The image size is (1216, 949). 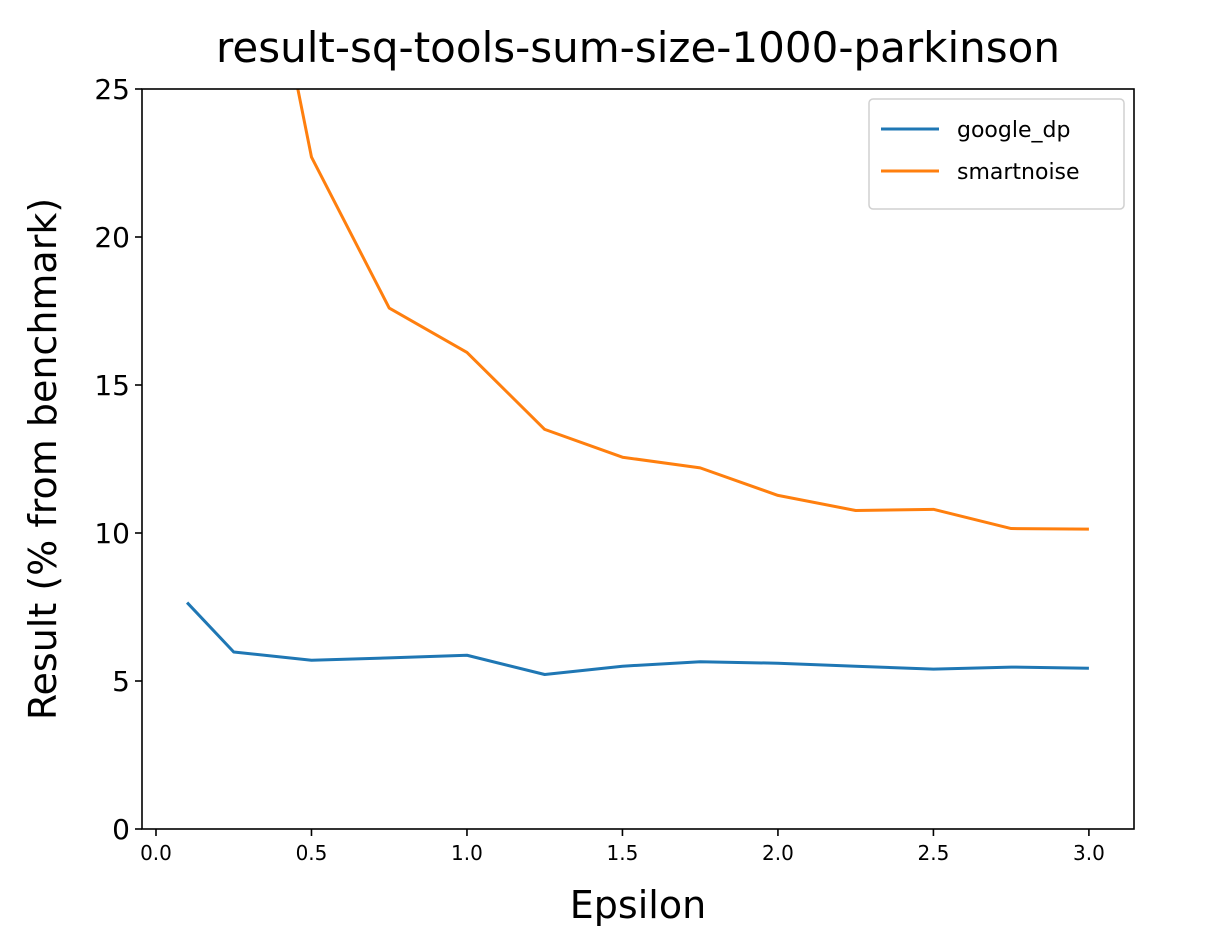 I want to click on x-tick-label: 3.0, so click(x=1089, y=853).